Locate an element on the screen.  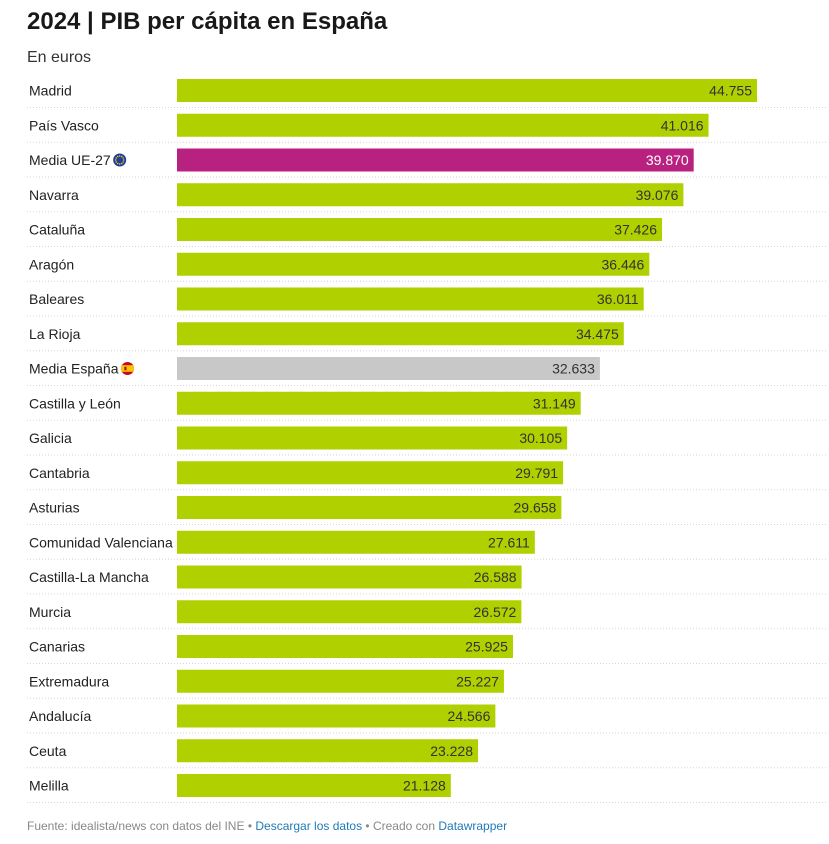
category-label: Murcia is located at coordinates (50, 612).